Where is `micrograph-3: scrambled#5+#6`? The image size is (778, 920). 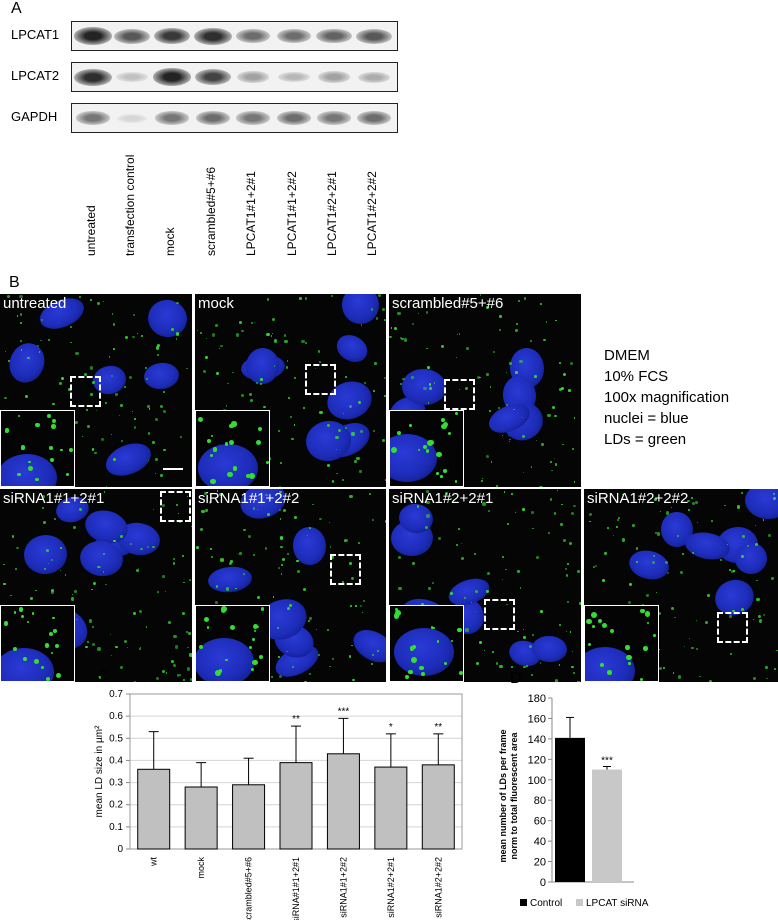 micrograph-3: scrambled#5+#6 is located at coordinates (485, 390).